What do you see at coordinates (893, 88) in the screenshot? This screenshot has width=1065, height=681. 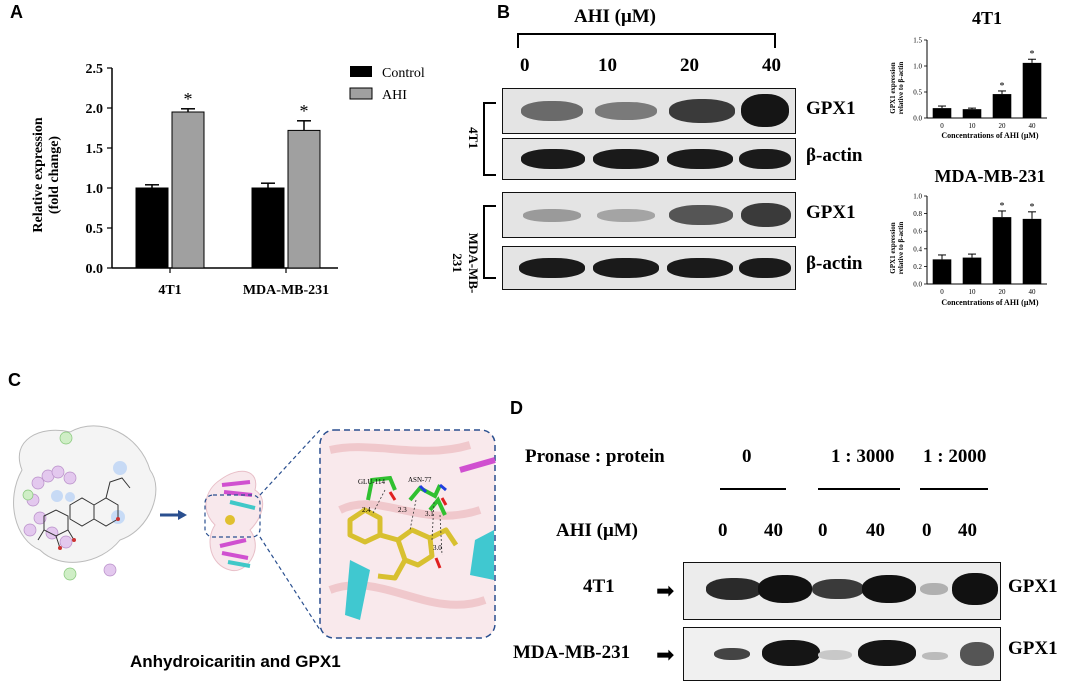 I see `chart-b1-ylabel-line1: GPX1 expression` at bounding box center [893, 88].